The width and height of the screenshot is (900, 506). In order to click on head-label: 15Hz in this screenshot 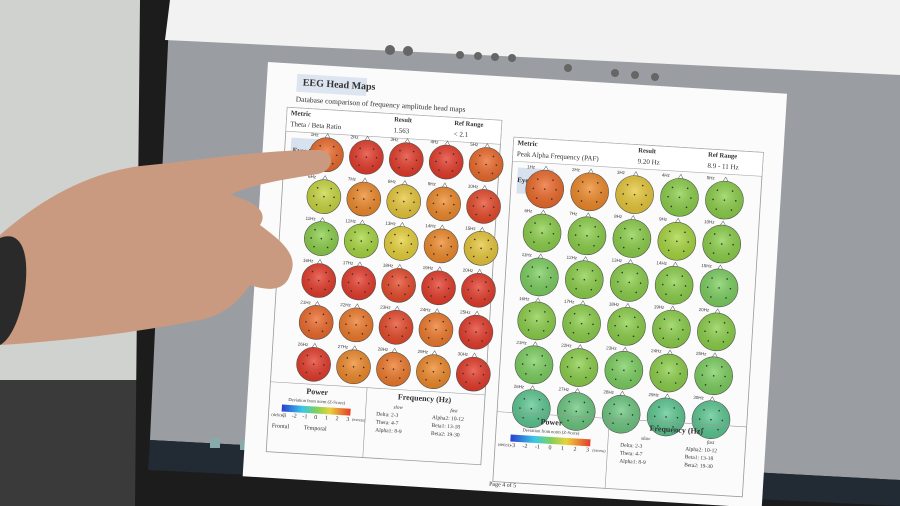, I will do `click(471, 229)`.